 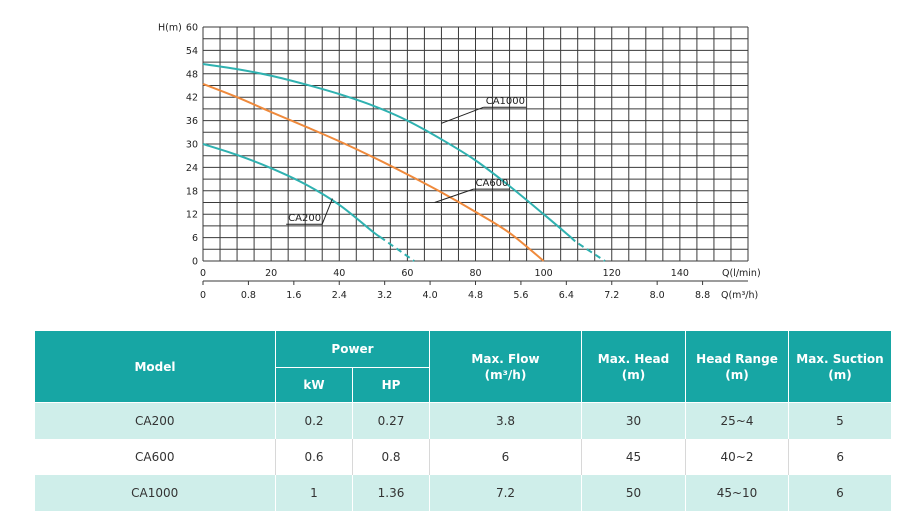 I want to click on header-power: Power, so click(x=352, y=349).